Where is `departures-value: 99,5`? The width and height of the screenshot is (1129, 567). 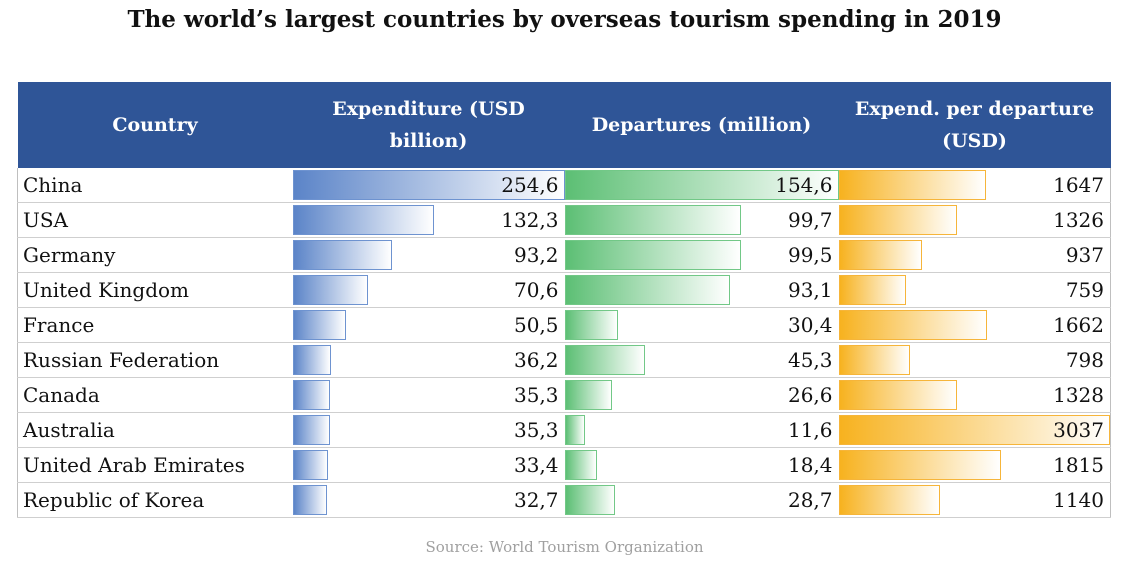
departures-value: 99,5 is located at coordinates (810, 255).